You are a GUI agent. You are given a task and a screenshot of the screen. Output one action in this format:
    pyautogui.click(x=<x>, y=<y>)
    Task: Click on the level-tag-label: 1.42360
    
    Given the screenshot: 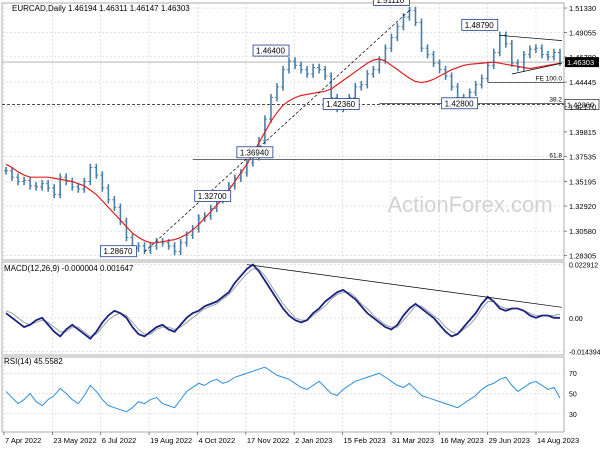 What is the action you would take?
    pyautogui.click(x=580, y=105)
    